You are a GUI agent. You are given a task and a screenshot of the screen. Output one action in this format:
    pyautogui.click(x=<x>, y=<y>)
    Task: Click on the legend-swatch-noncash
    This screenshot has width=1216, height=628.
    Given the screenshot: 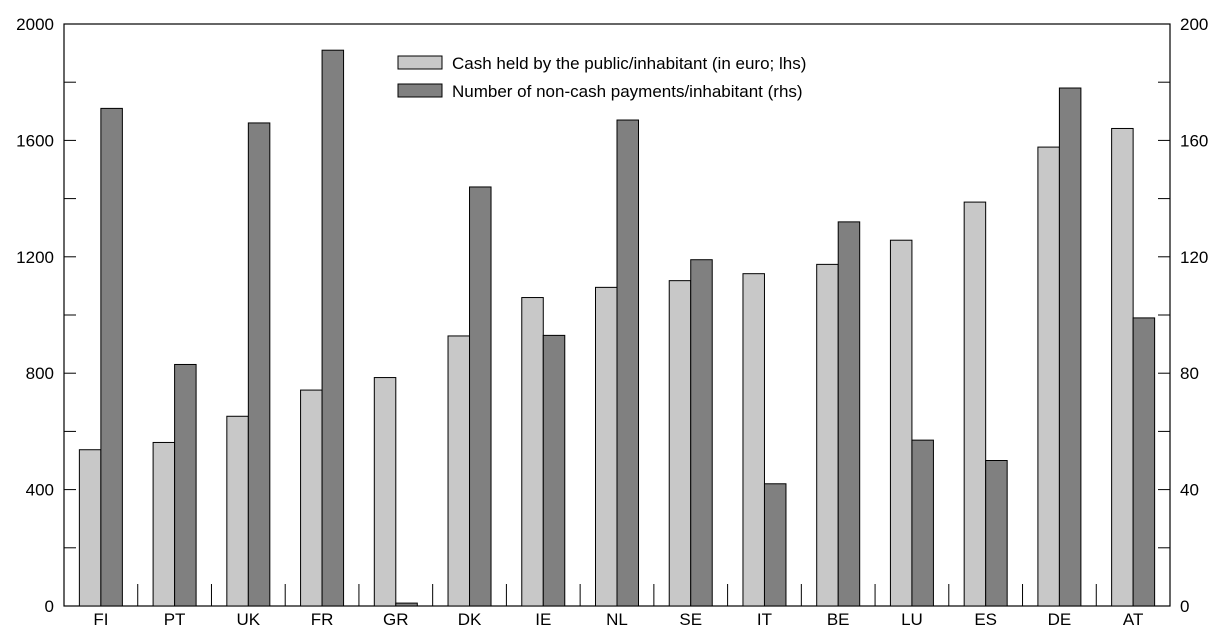 What is the action you would take?
    pyautogui.click(x=420, y=90)
    